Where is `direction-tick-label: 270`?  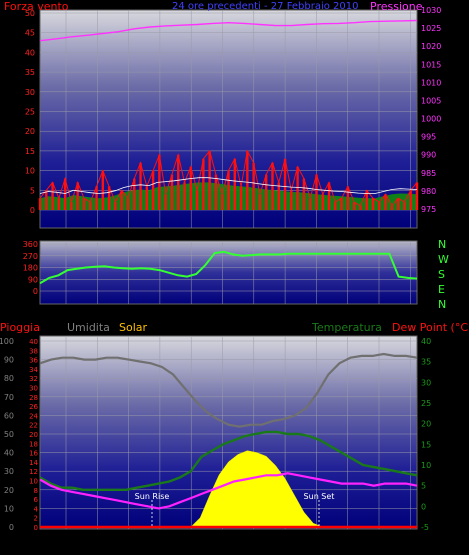 direction-tick-label: 270 is located at coordinates (30, 256).